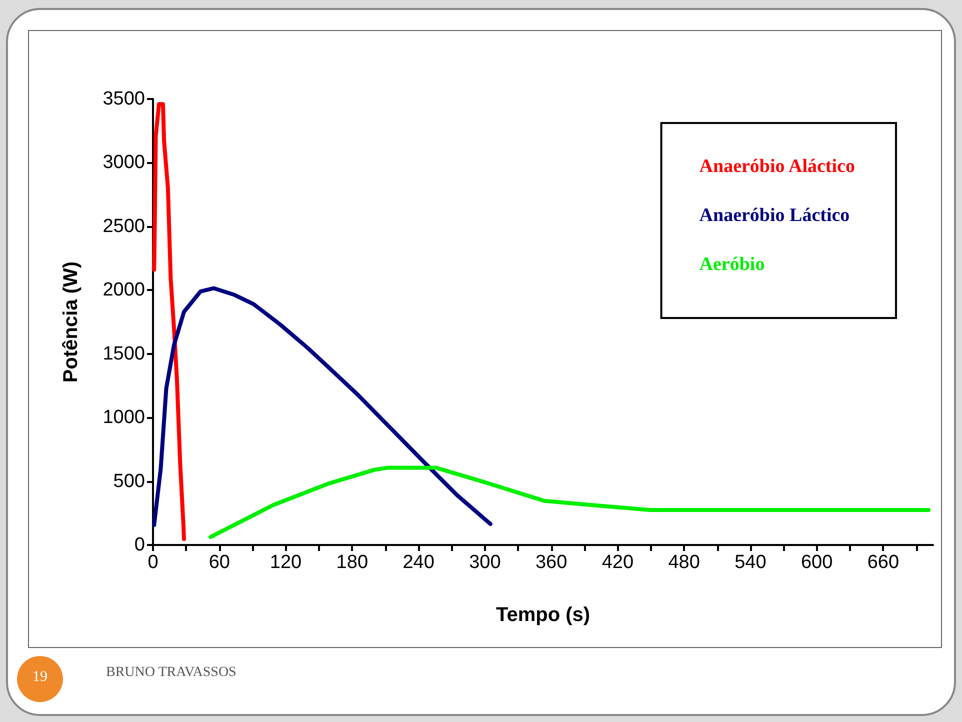 Image resolution: width=962 pixels, height=722 pixels. What do you see at coordinates (123, 226) in the screenshot?
I see `y-tick-label: 2500` at bounding box center [123, 226].